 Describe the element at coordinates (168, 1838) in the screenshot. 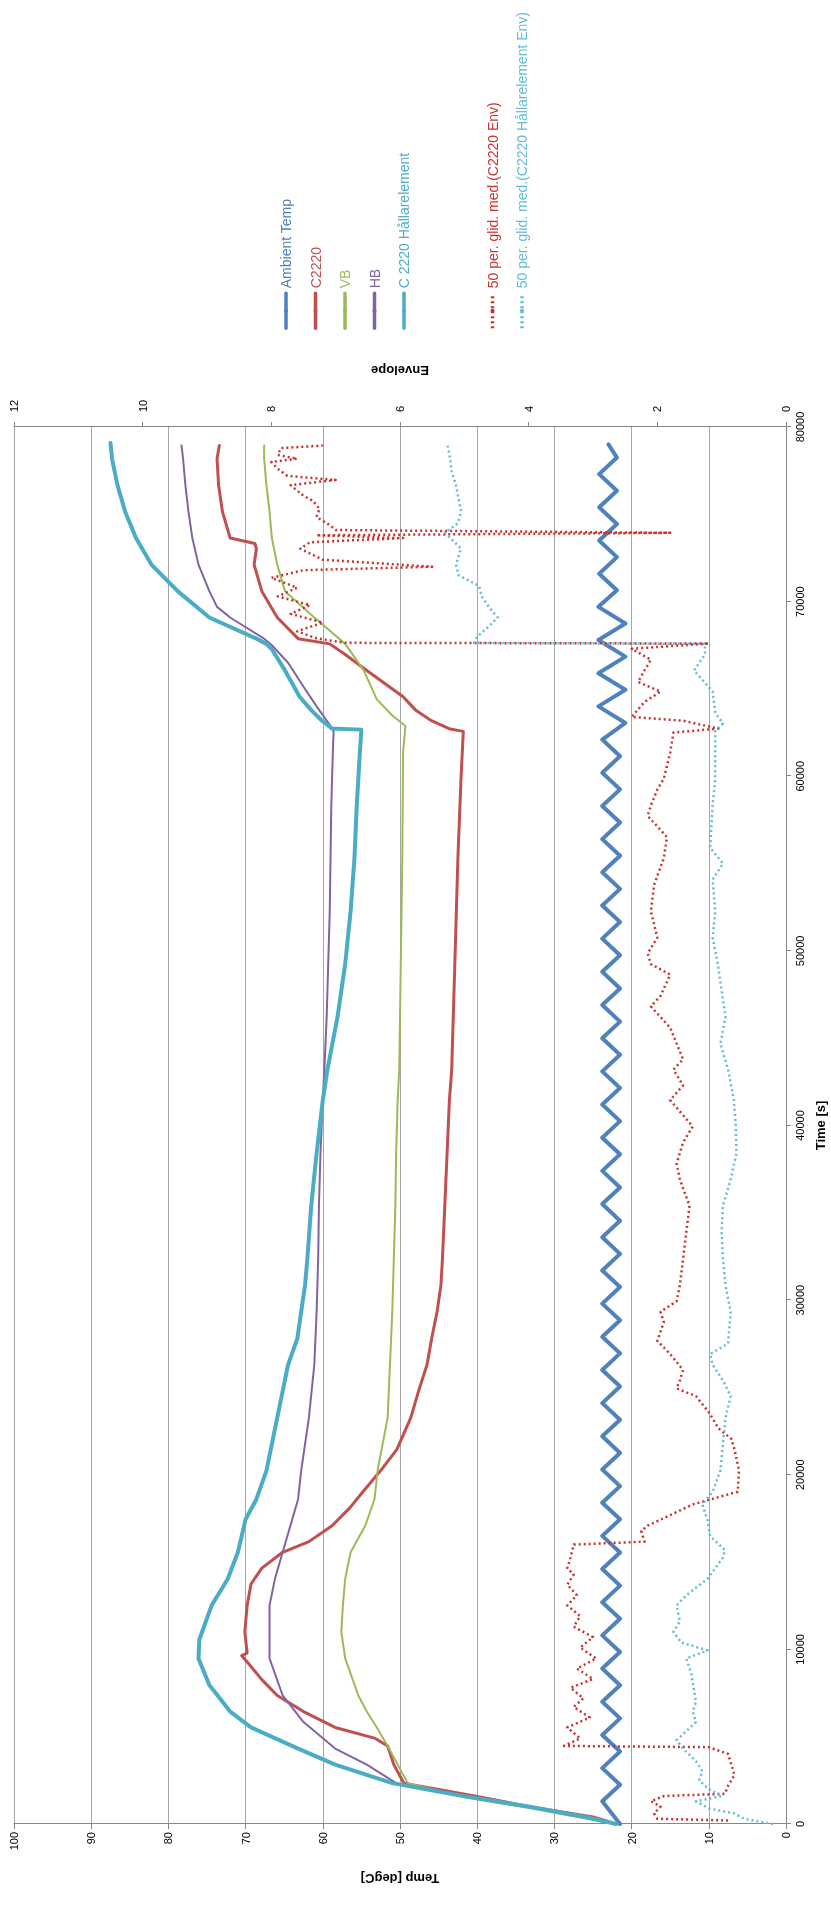

I see `x-tick-label: 80` at that location.